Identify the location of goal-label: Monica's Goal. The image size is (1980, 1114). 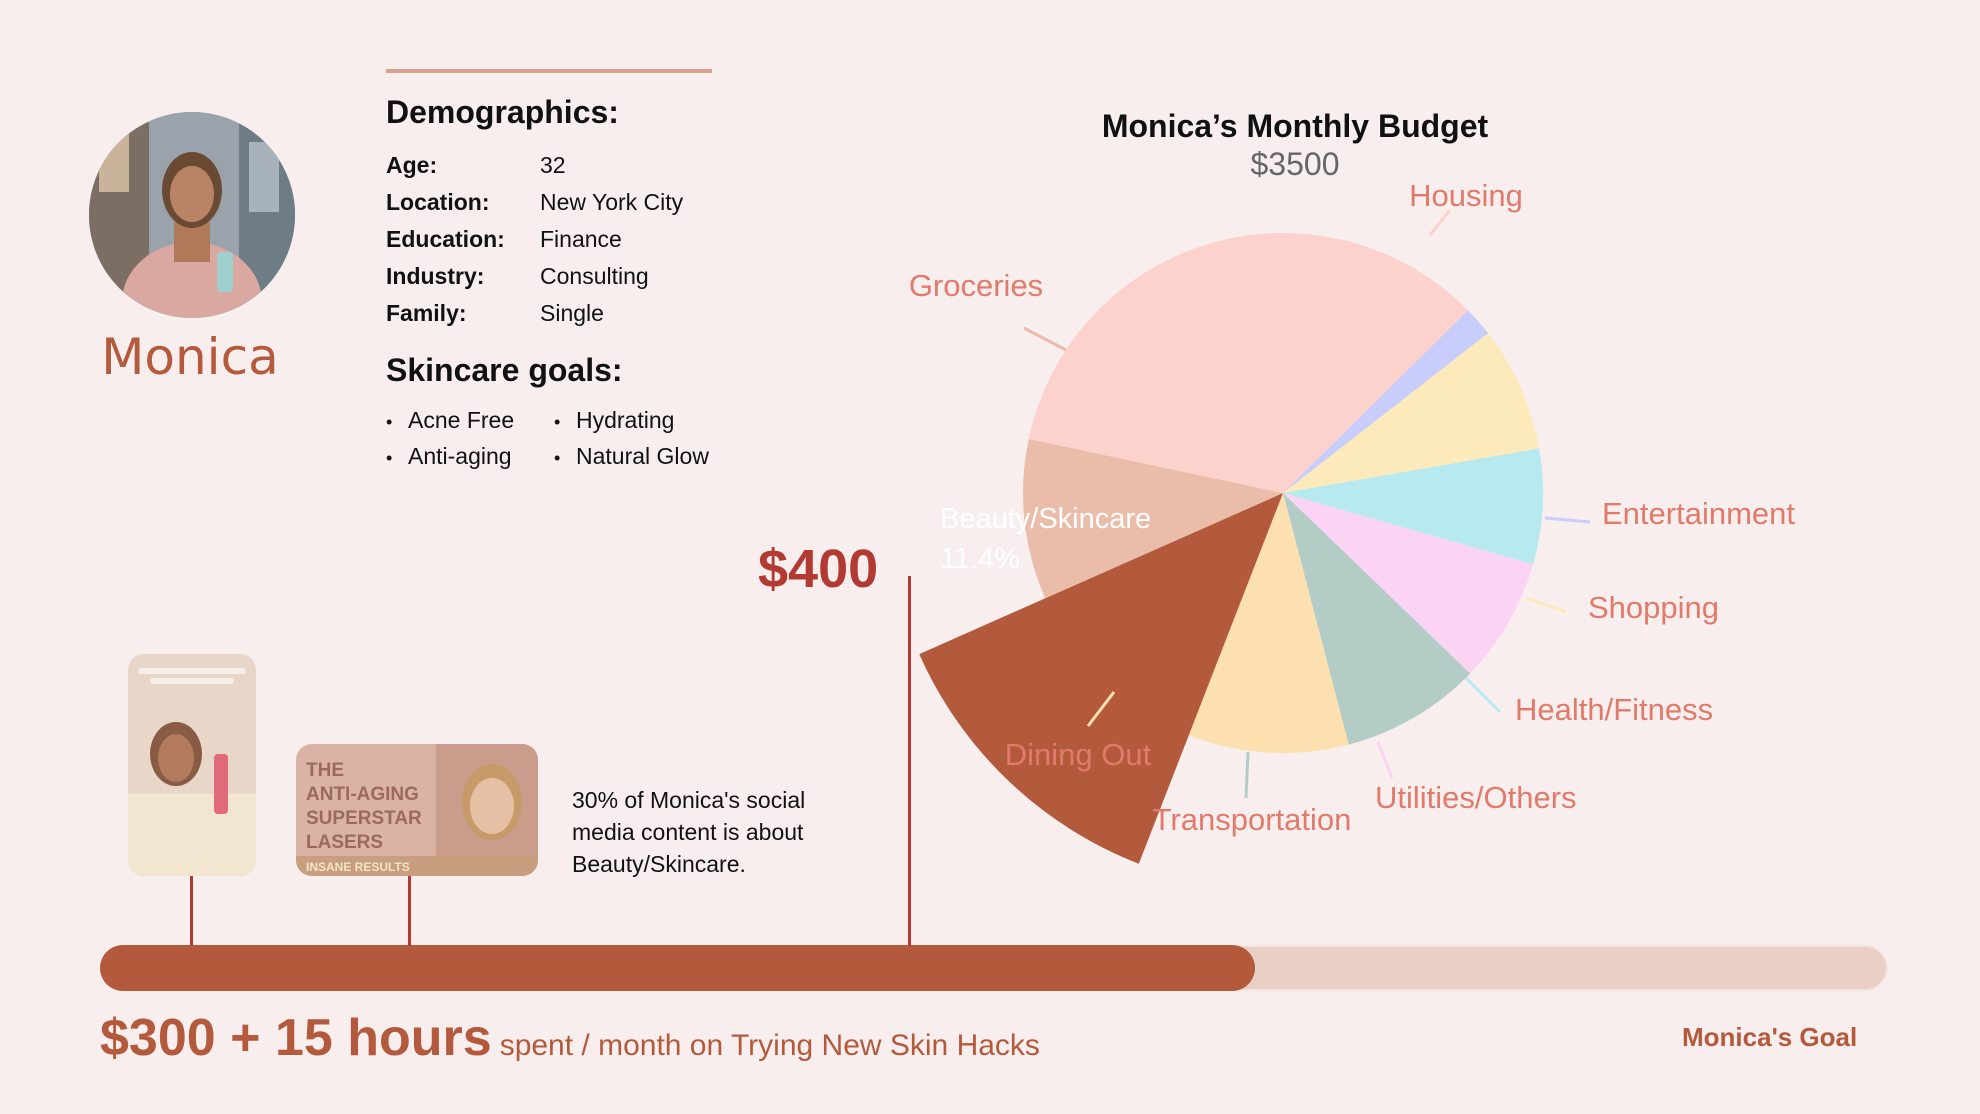
(1770, 1037).